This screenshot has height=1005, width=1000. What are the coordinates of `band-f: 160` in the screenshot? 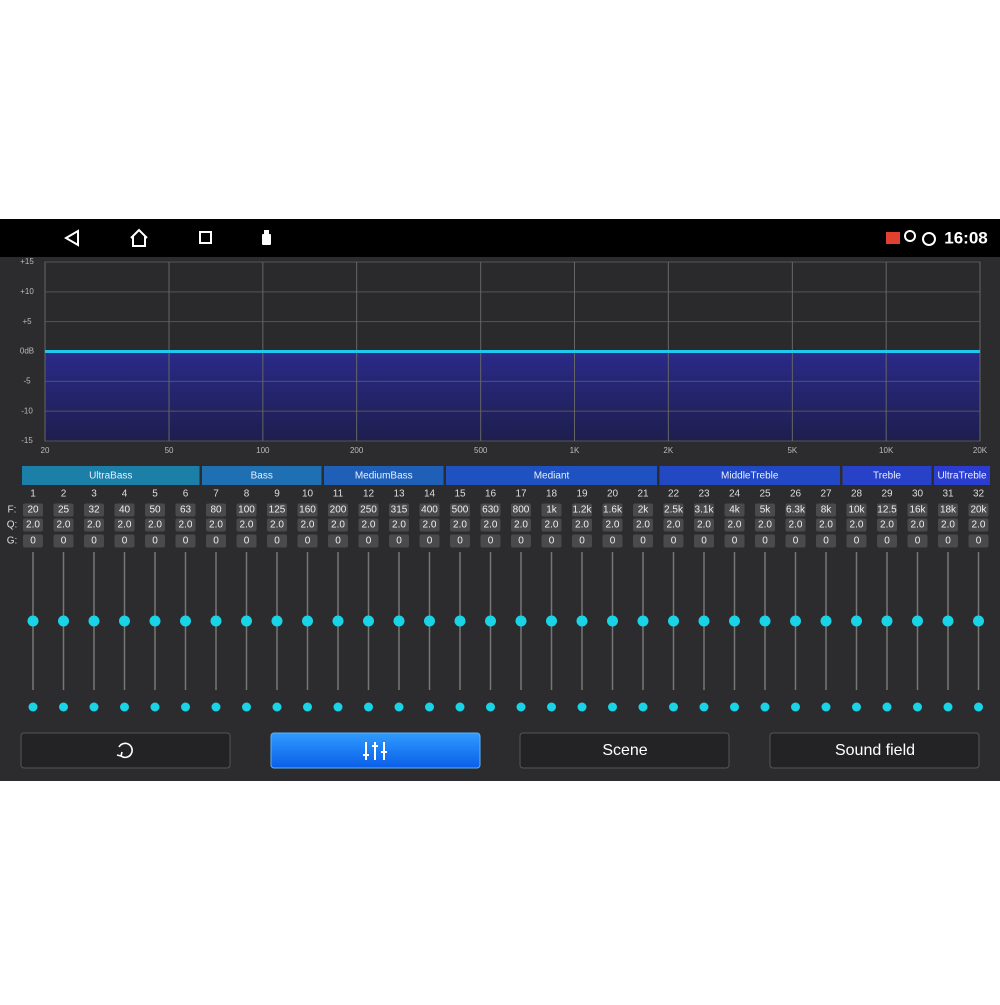 It's located at (307, 510).